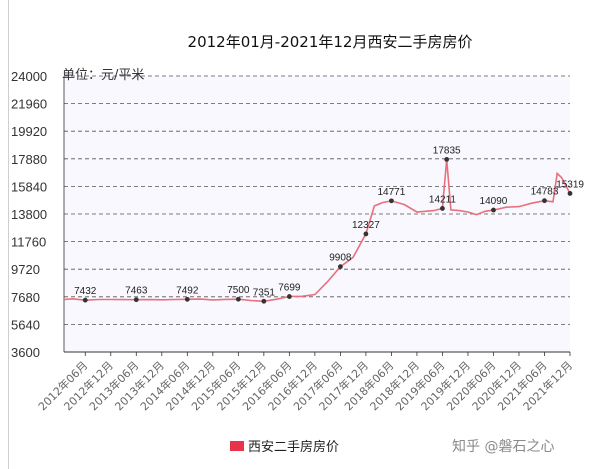 Image resolution: width=600 pixels, height=469 pixels. Describe the element at coordinates (294, 447) in the screenshot. I see `legend-label: 西安二手房房价` at that location.